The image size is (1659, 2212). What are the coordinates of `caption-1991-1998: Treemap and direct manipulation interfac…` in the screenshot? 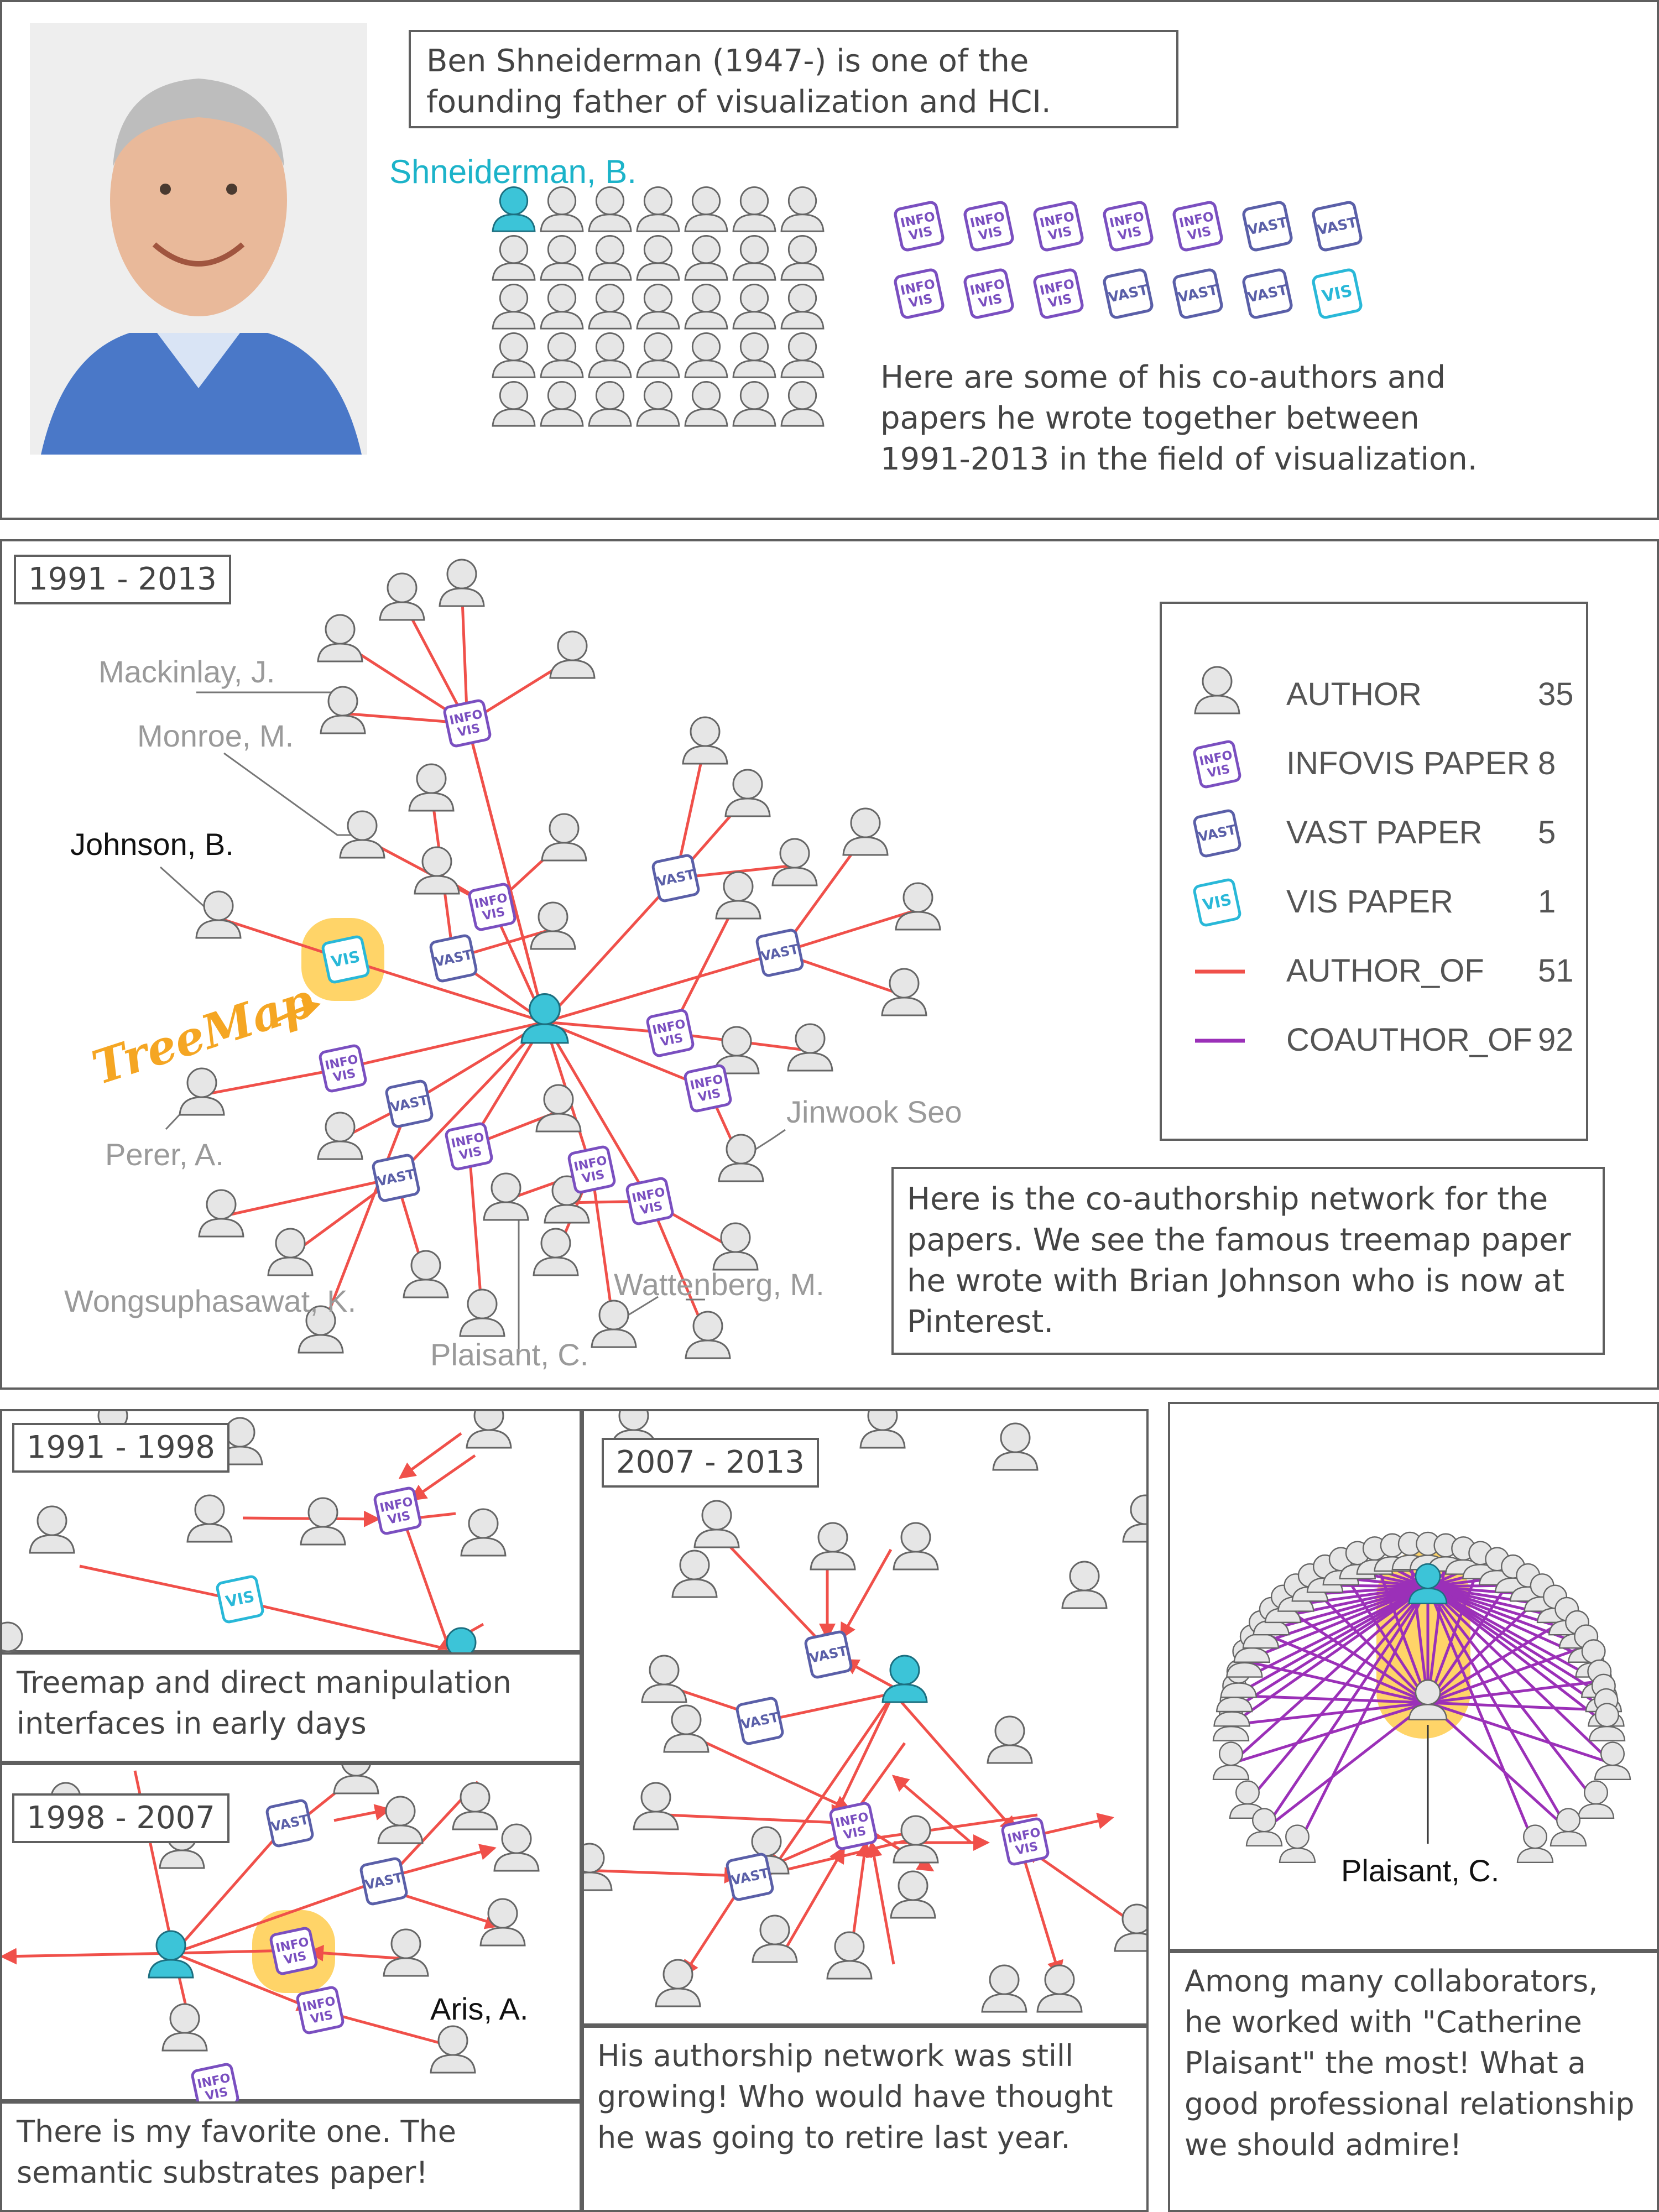 It's located at (291, 1708).